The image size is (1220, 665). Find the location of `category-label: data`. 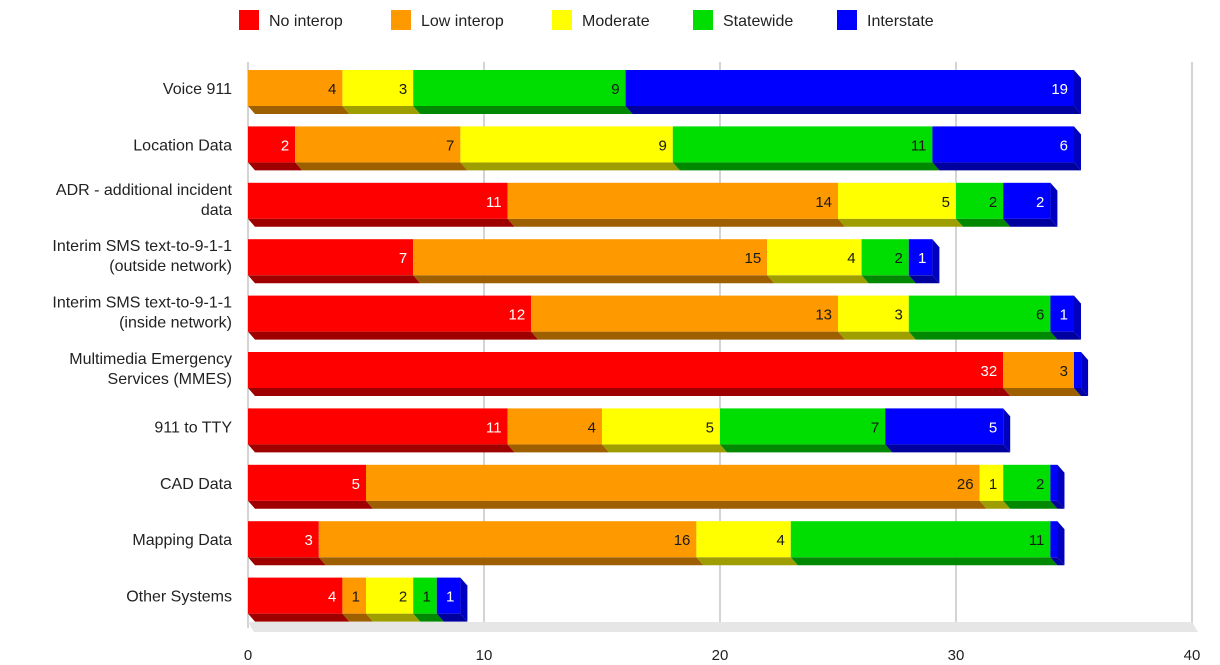

category-label: data is located at coordinates (216, 210).